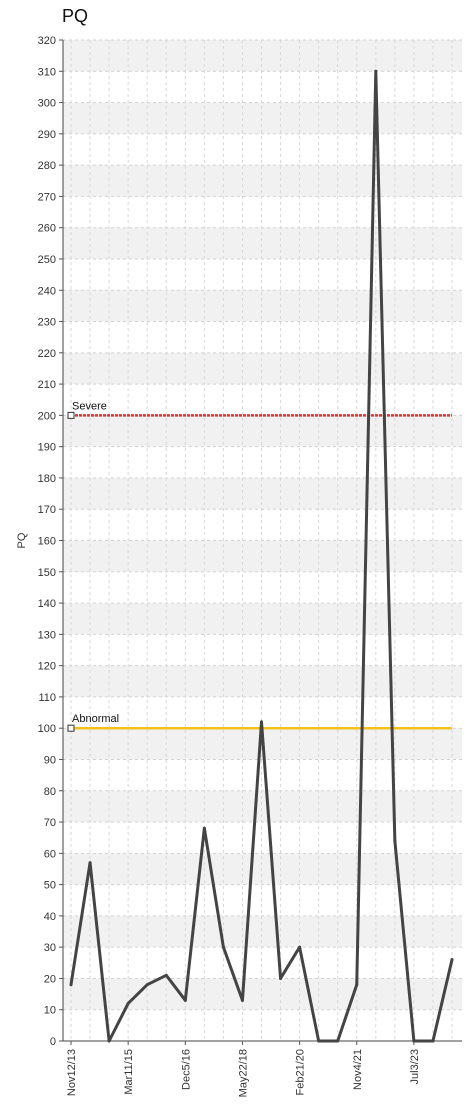 The width and height of the screenshot is (475, 1105). Describe the element at coordinates (47, 635) in the screenshot. I see `y-tick-label: 130` at that location.